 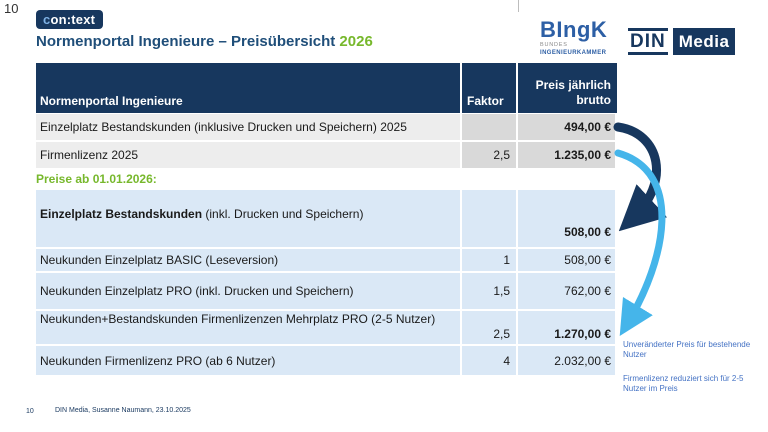 What do you see at coordinates (47, 19) in the screenshot?
I see `context-logo-first-letter: c` at bounding box center [47, 19].